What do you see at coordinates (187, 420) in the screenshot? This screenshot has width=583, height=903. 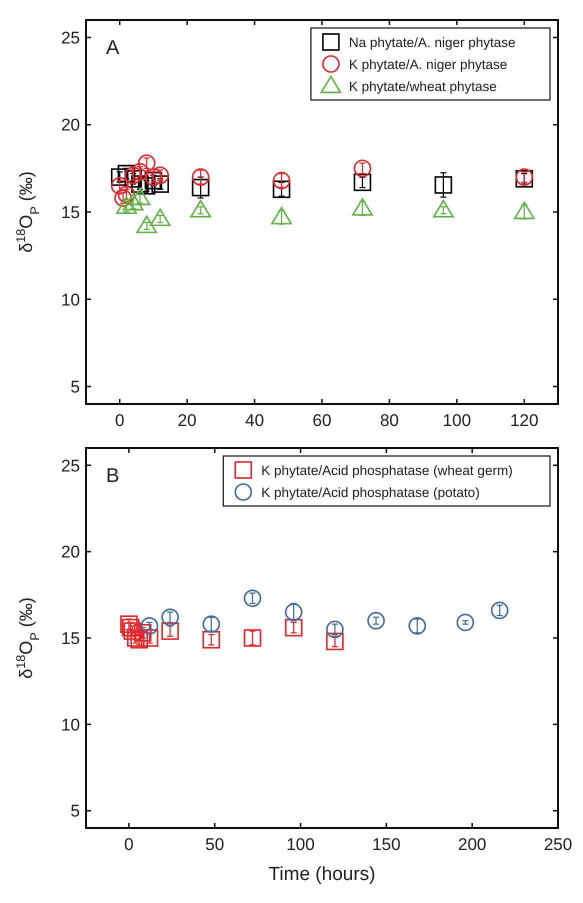 I see `x-tick-label: 20` at bounding box center [187, 420].